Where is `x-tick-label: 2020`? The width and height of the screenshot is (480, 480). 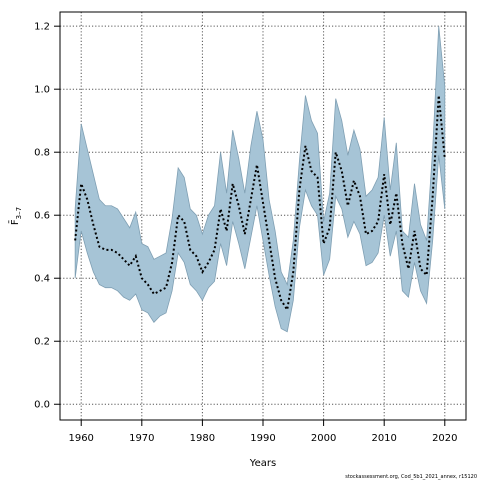
x-tick-label: 2020 is located at coordinates (444, 438).